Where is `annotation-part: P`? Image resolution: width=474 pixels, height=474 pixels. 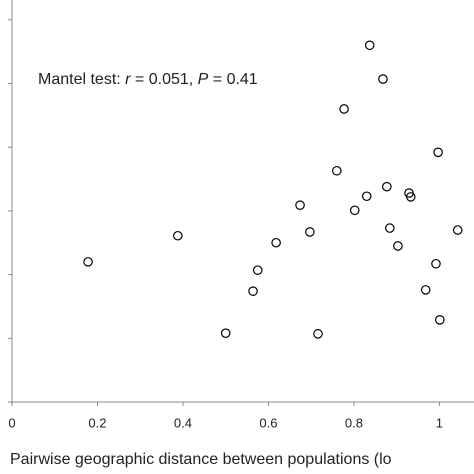 annotation-part: P is located at coordinates (203, 79).